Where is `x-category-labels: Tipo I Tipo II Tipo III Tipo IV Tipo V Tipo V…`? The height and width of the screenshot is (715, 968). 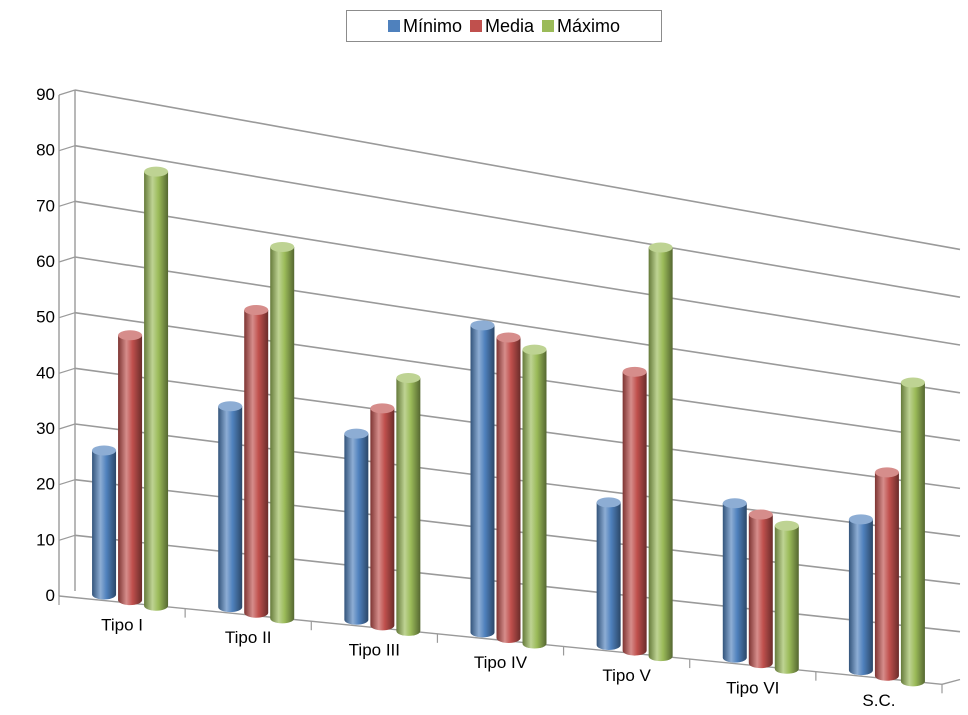 x-category-labels: Tipo I Tipo II Tipo III Tipo IV Tipo V Tipo V… is located at coordinates (498, 662).